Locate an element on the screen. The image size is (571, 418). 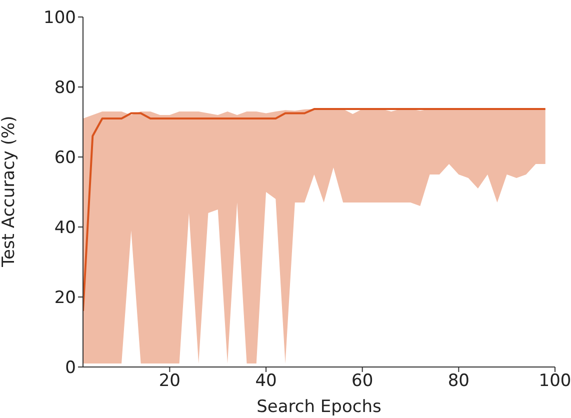
x-tick-label: 20 is located at coordinates (169, 381).